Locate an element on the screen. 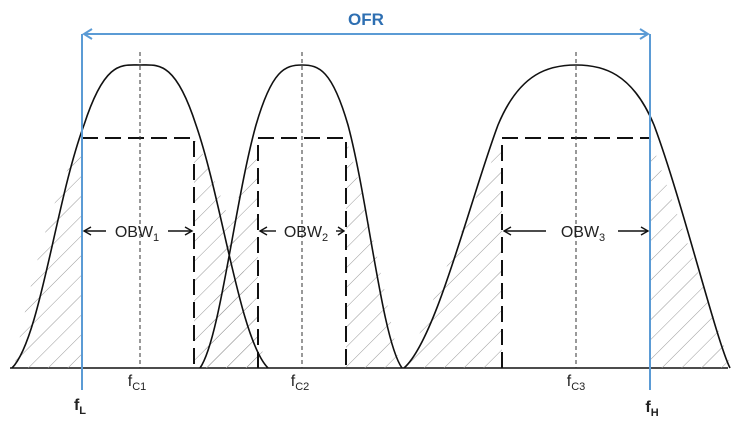 The height and width of the screenshot is (422, 735). carrier2-obw-arrowhead-left is located at coordinates (263, 231).